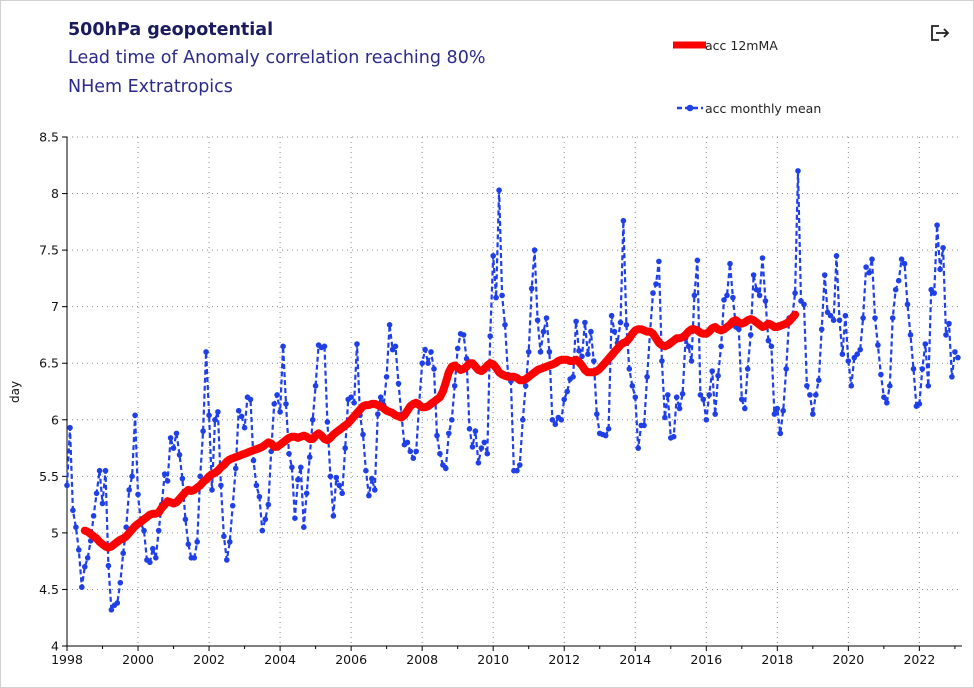  I want to click on x-tick-label: 2000, so click(138, 659).